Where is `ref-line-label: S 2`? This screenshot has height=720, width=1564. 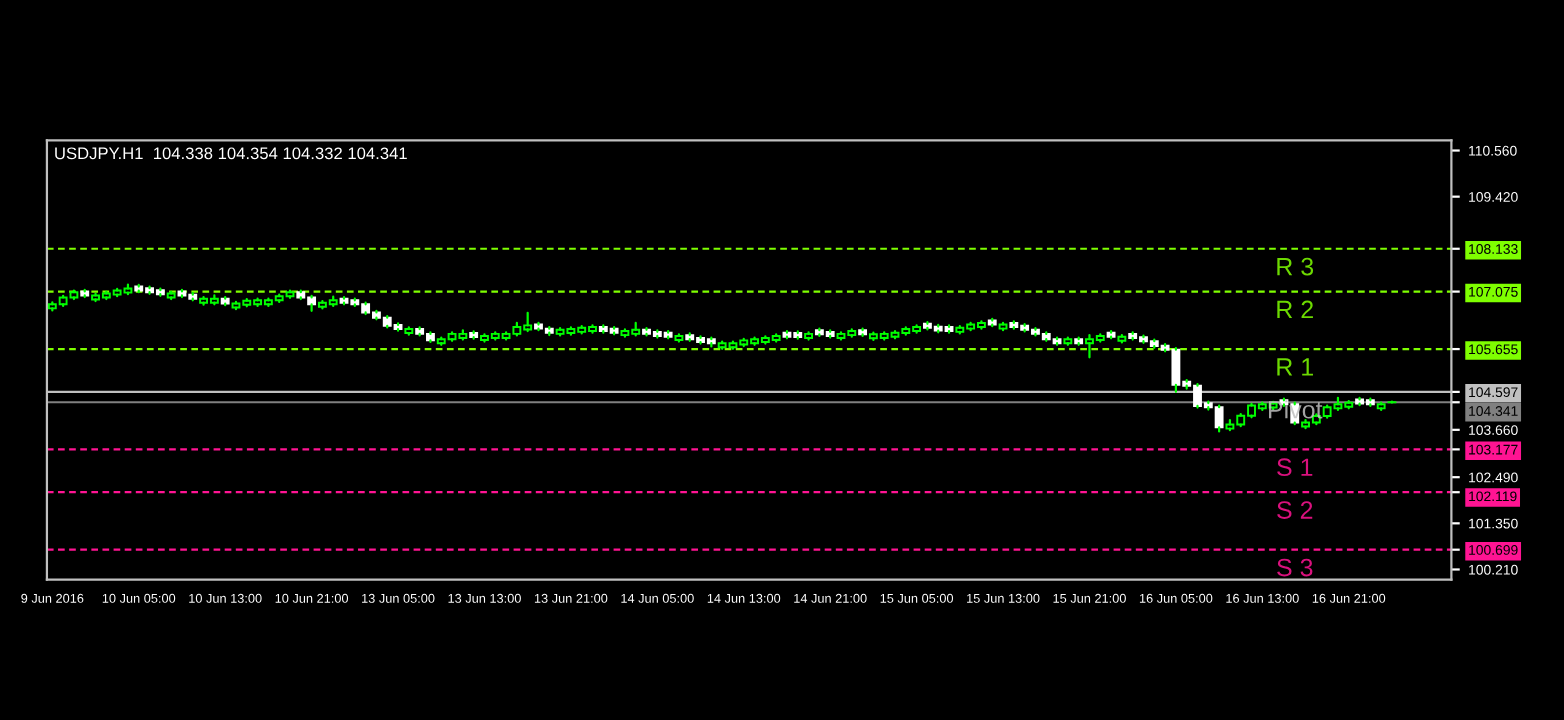 ref-line-label: S 2 is located at coordinates (1295, 510).